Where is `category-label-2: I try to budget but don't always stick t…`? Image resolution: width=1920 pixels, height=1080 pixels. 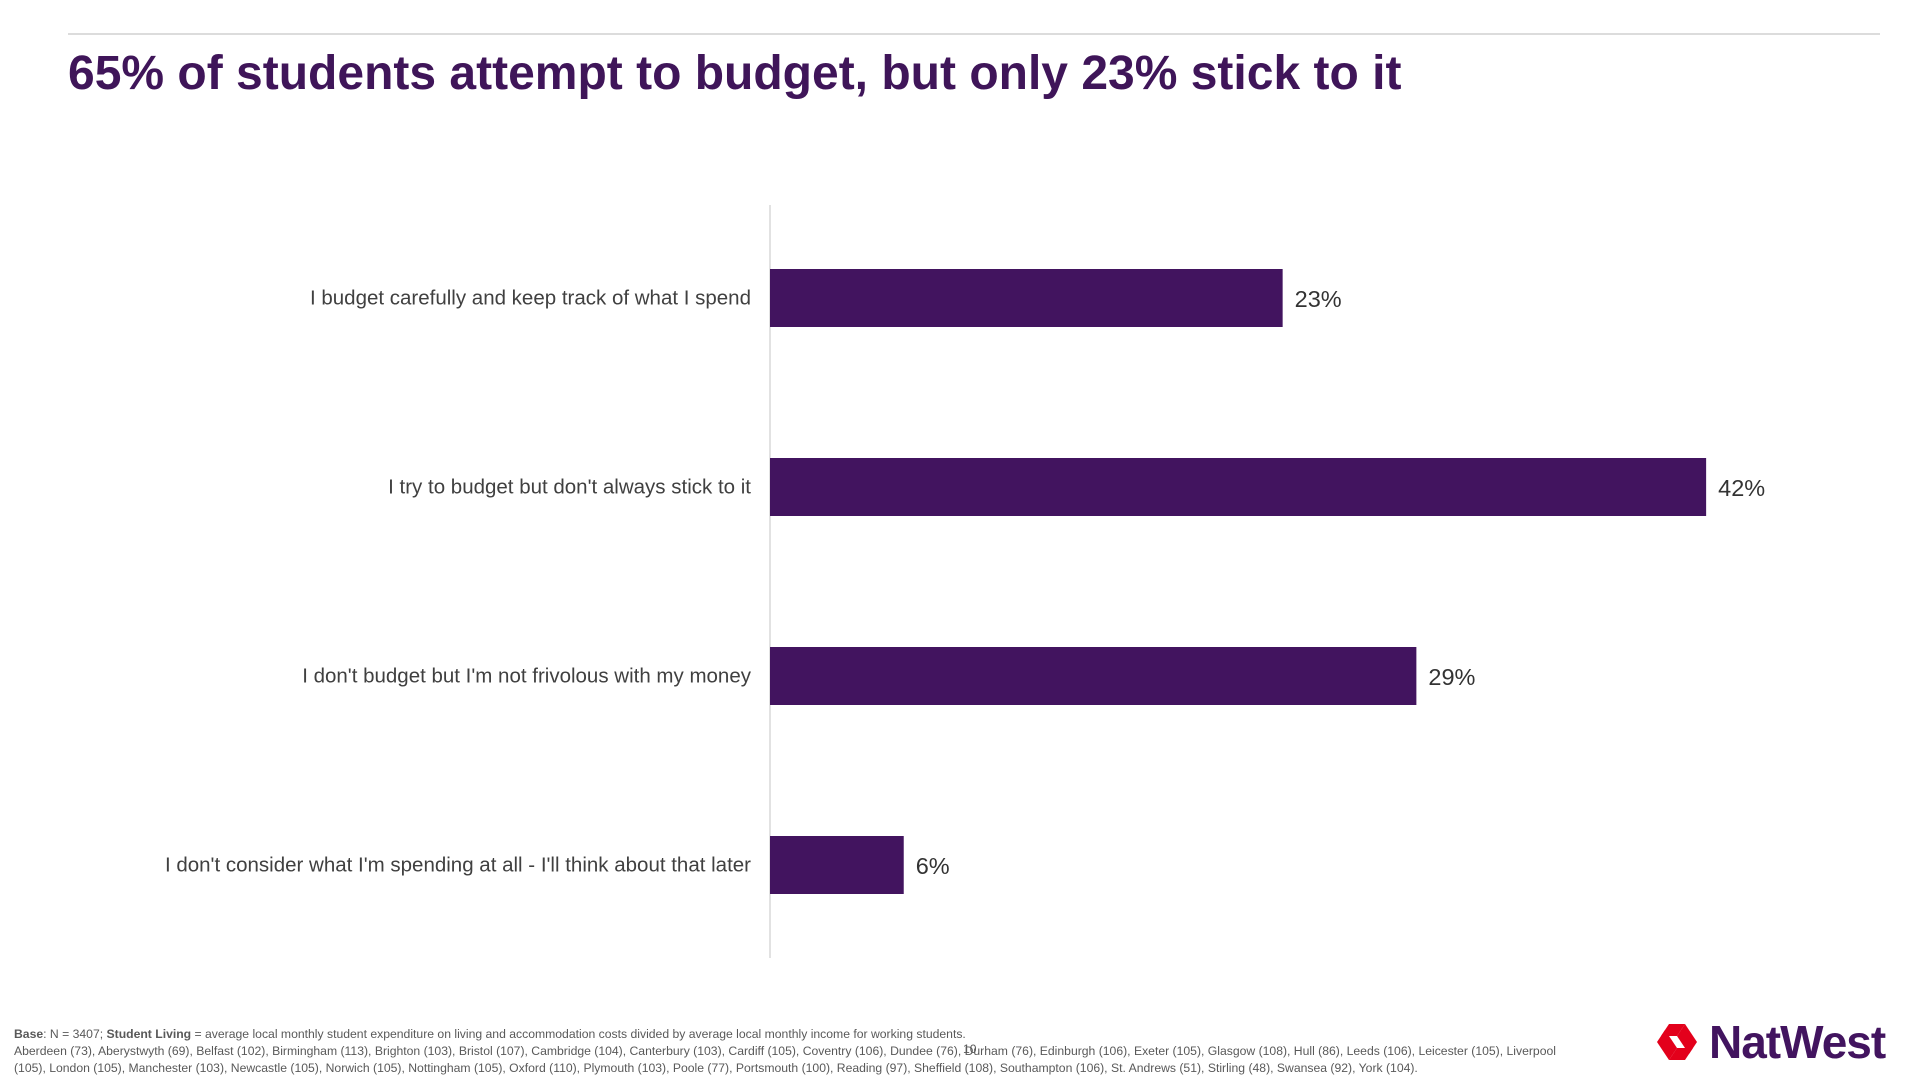
category-label-2: I try to budget but don't always stick t… is located at coordinates (569, 487).